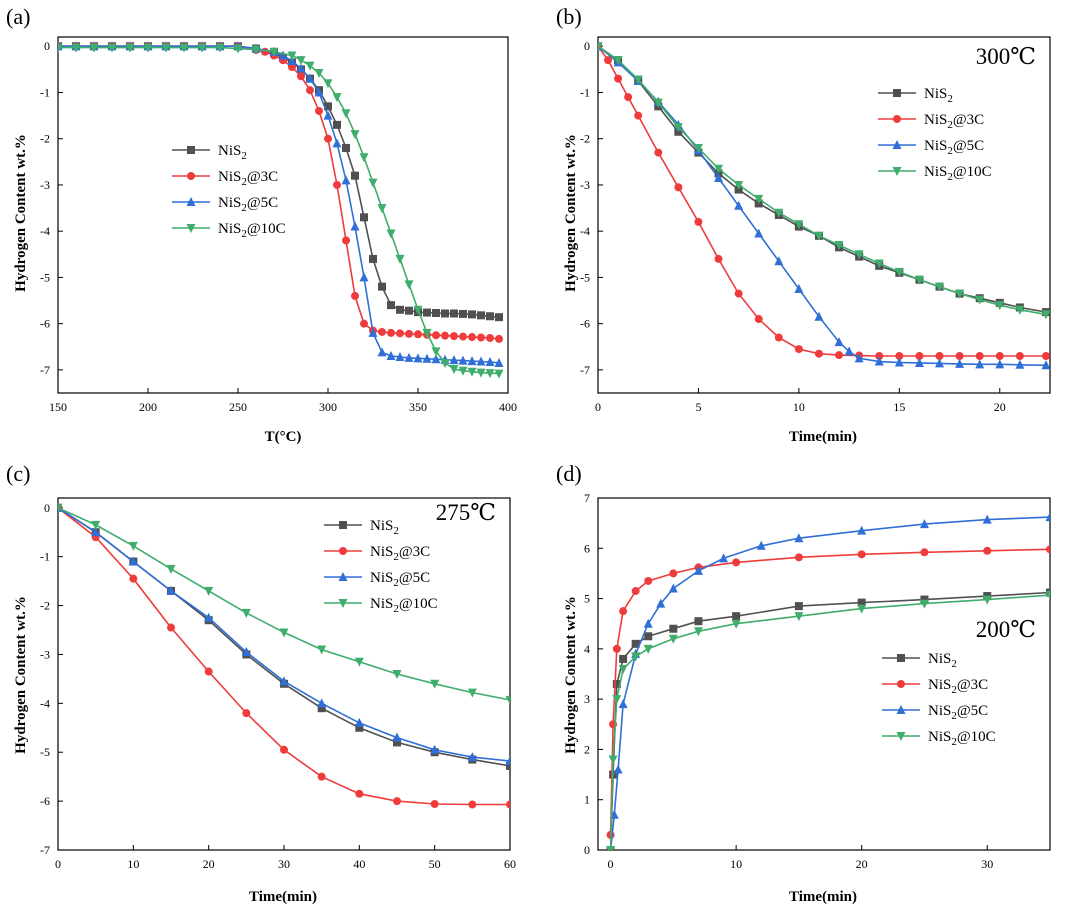 This screenshot has height=913, width=1080. I want to click on temperature-label: 300℃, so click(1006, 56).